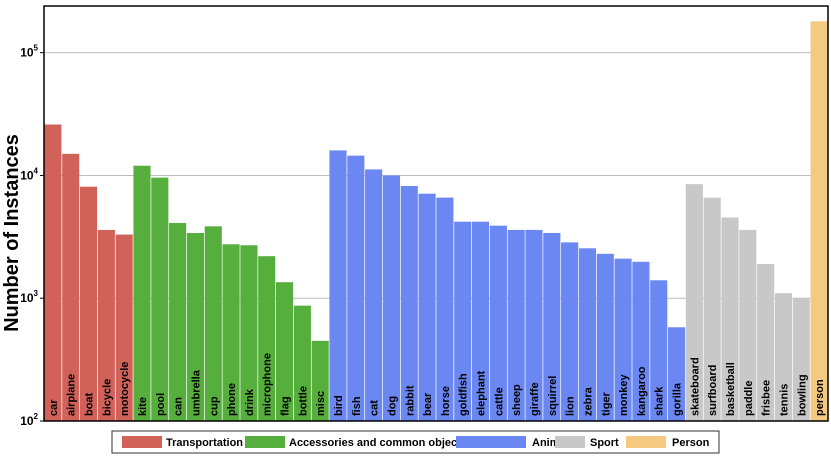 This screenshot has height=460, width=831. What do you see at coordinates (303, 401) in the screenshot?
I see `bar-label-bottle: bottle` at bounding box center [303, 401].